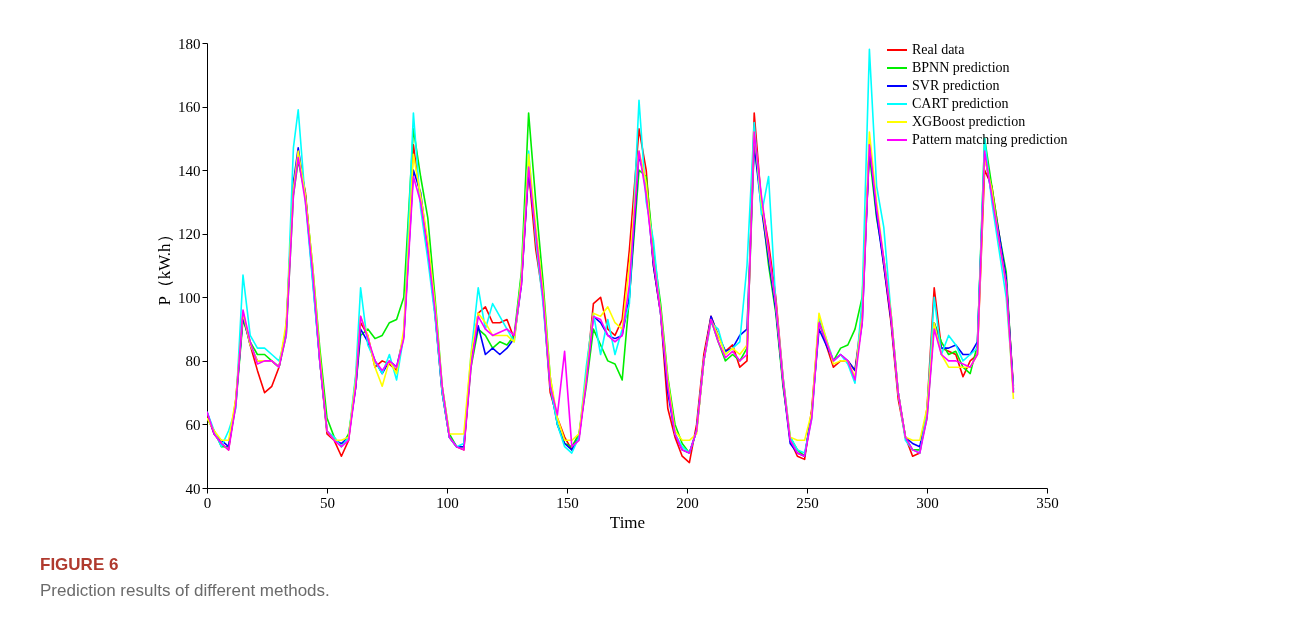 Image resolution: width=1291 pixels, height=624 pixels. What do you see at coordinates (939, 49) in the screenshot?
I see `legend-label: Real data` at bounding box center [939, 49].